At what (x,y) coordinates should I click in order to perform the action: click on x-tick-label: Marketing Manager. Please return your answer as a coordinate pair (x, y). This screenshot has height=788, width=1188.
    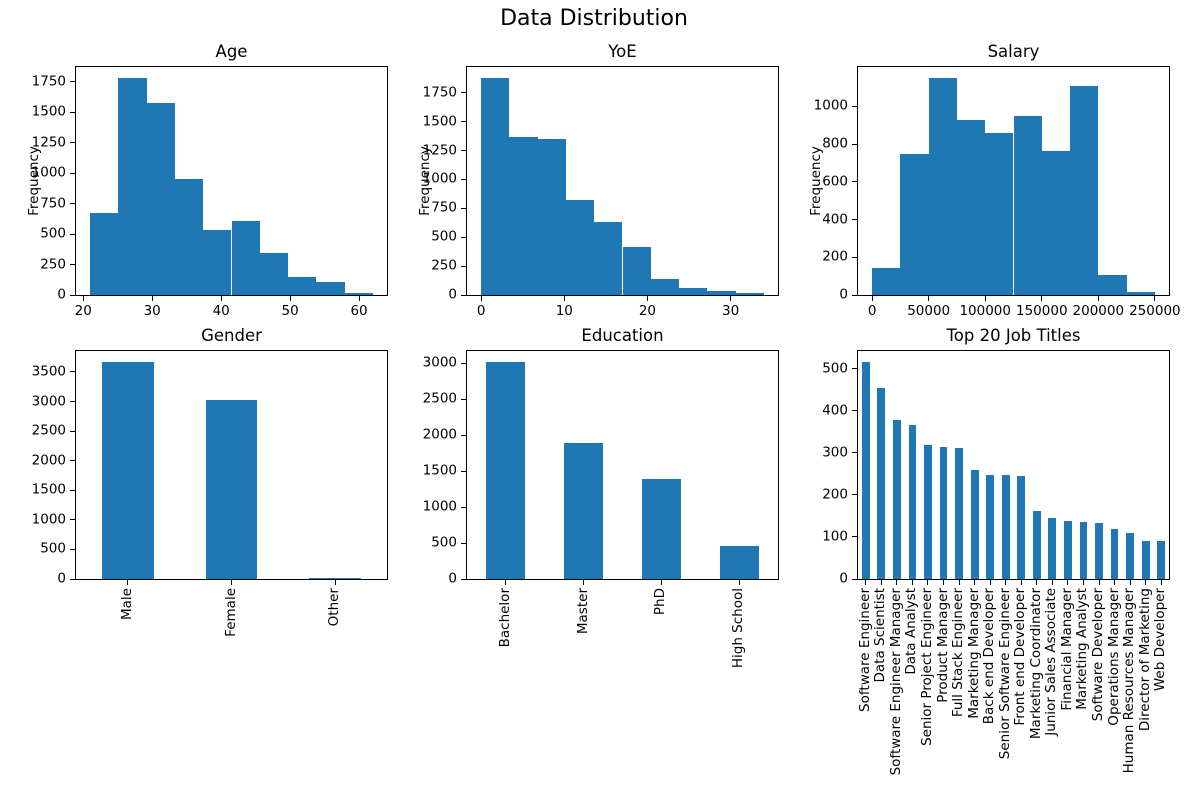
    Looking at the image, I should click on (973, 653).